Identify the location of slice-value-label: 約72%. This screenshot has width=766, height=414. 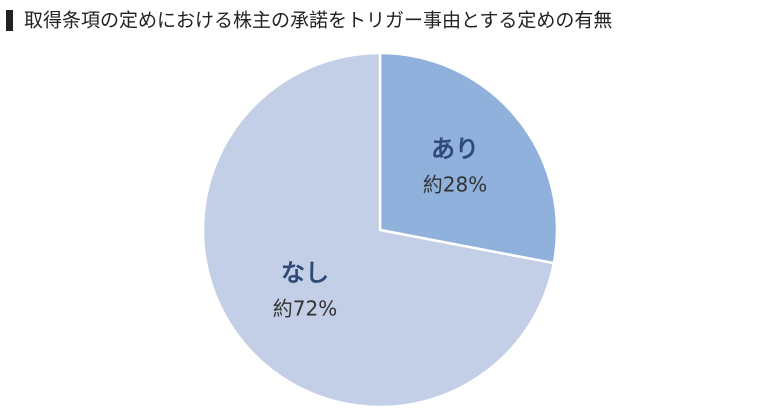
(305, 309).